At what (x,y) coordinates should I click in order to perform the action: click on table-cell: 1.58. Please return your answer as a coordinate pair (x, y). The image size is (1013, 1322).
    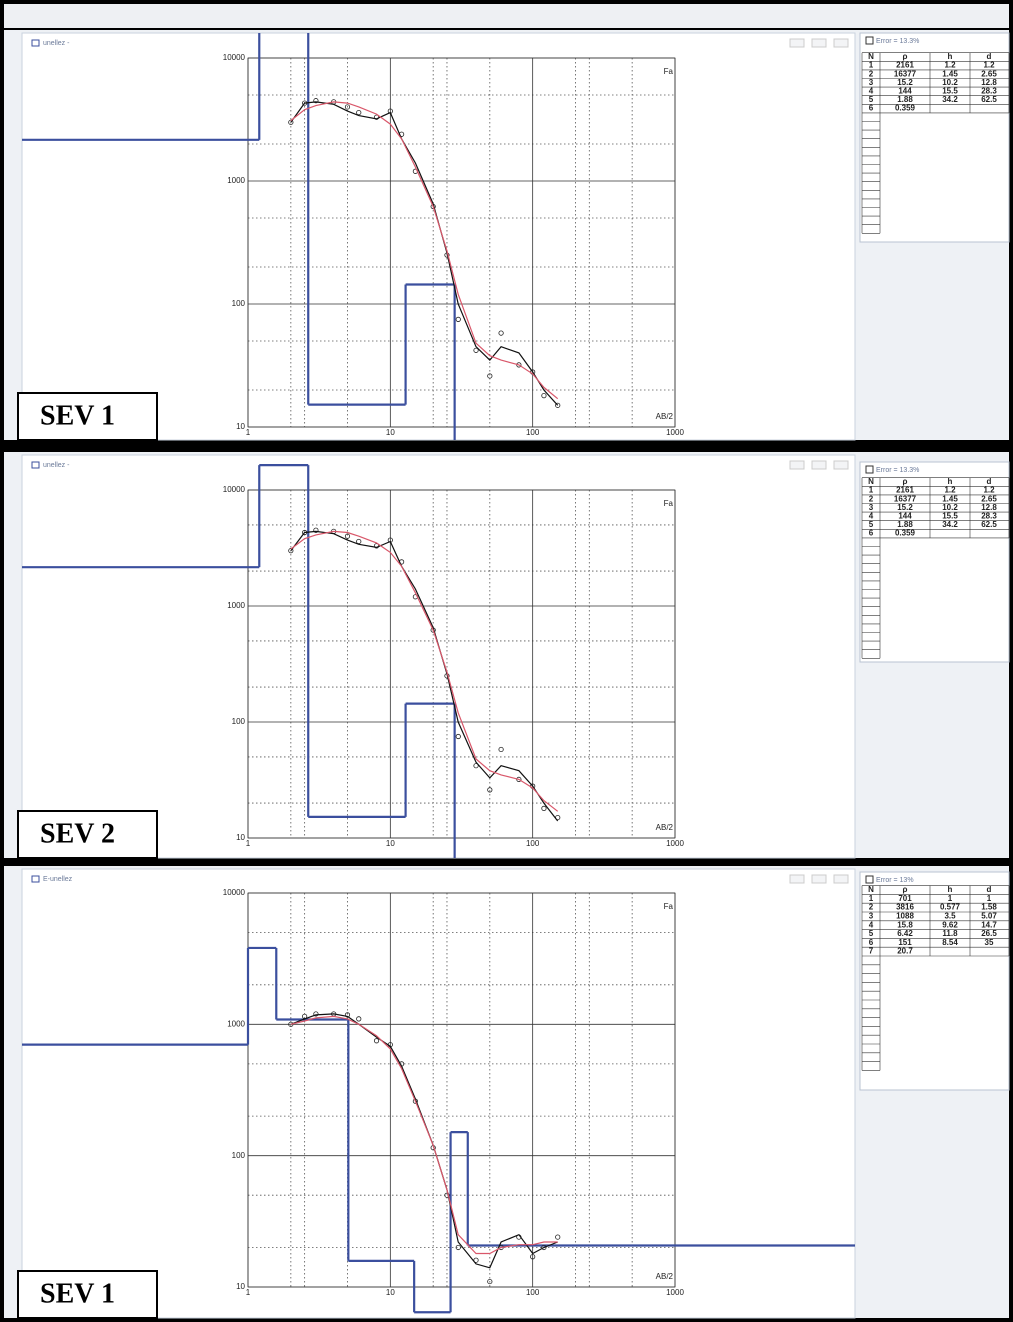
    Looking at the image, I should click on (989, 907).